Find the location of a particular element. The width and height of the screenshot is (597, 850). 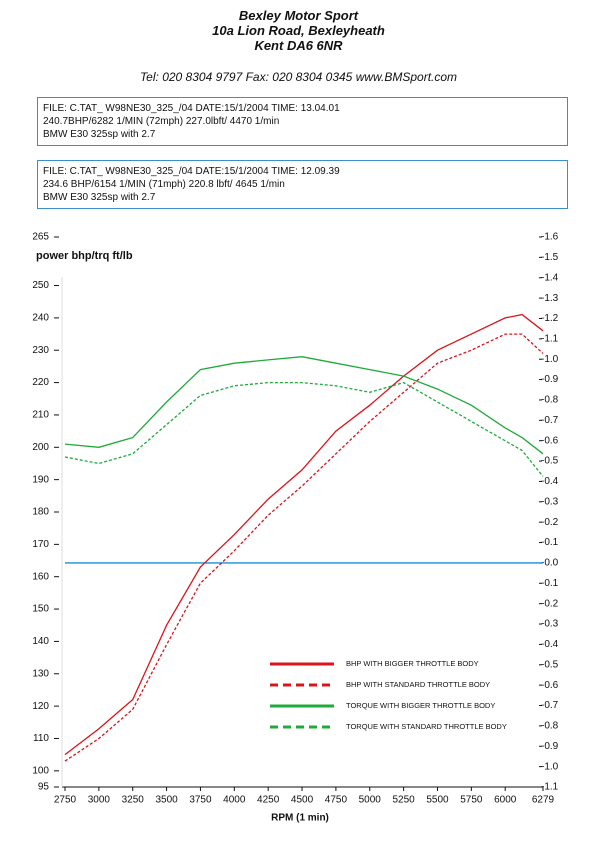

y-tick-label: 120 is located at coordinates (40, 706).